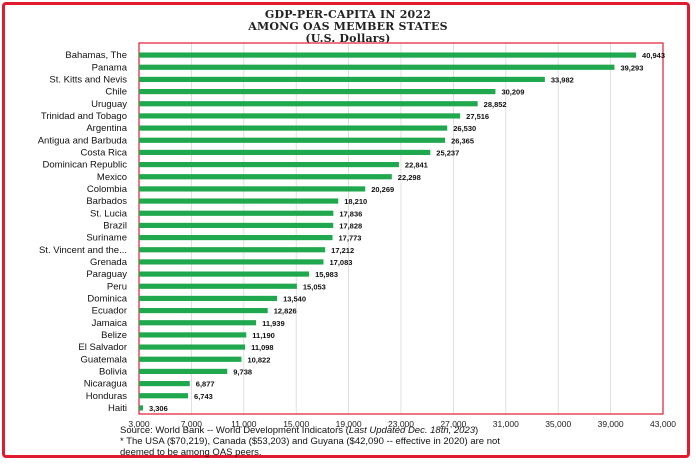  What do you see at coordinates (409, 177) in the screenshot?
I see `value-label: 22,298` at bounding box center [409, 177].